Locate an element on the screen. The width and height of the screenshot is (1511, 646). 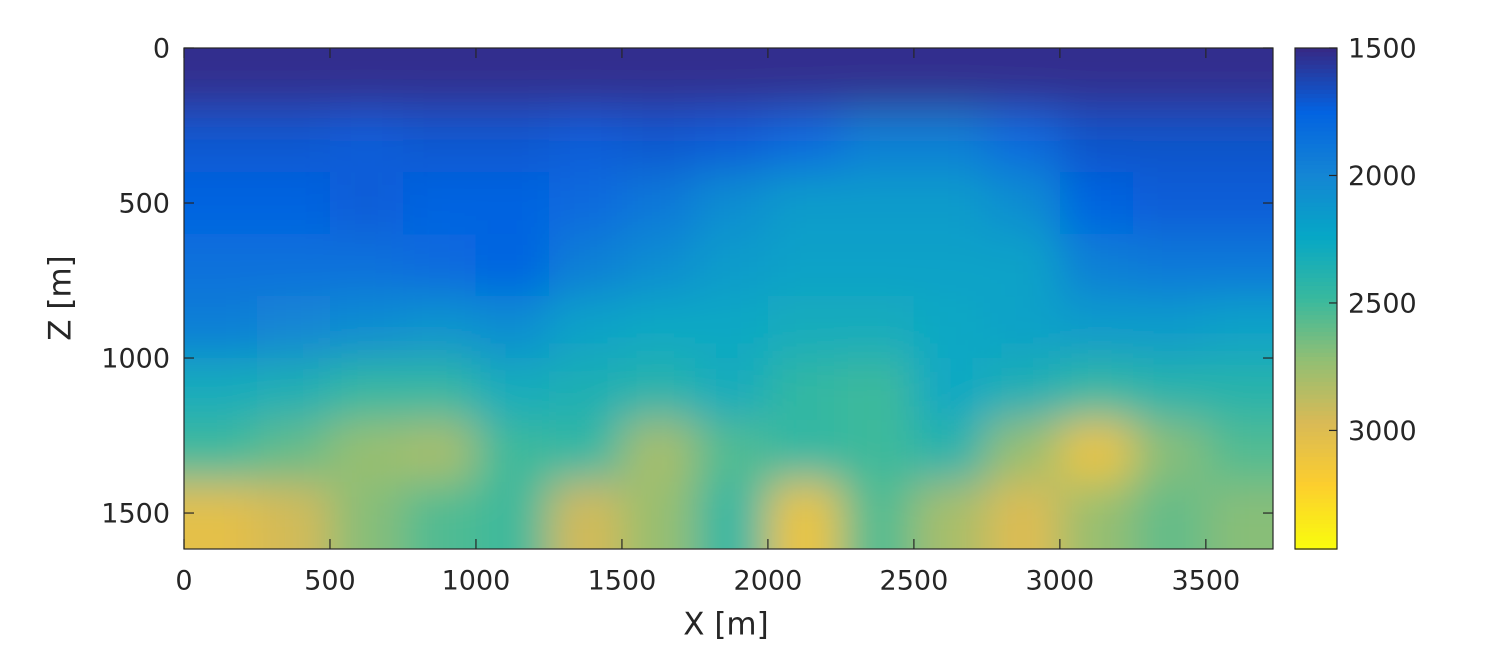
x-tick-label: 3000 is located at coordinates (1060, 581).